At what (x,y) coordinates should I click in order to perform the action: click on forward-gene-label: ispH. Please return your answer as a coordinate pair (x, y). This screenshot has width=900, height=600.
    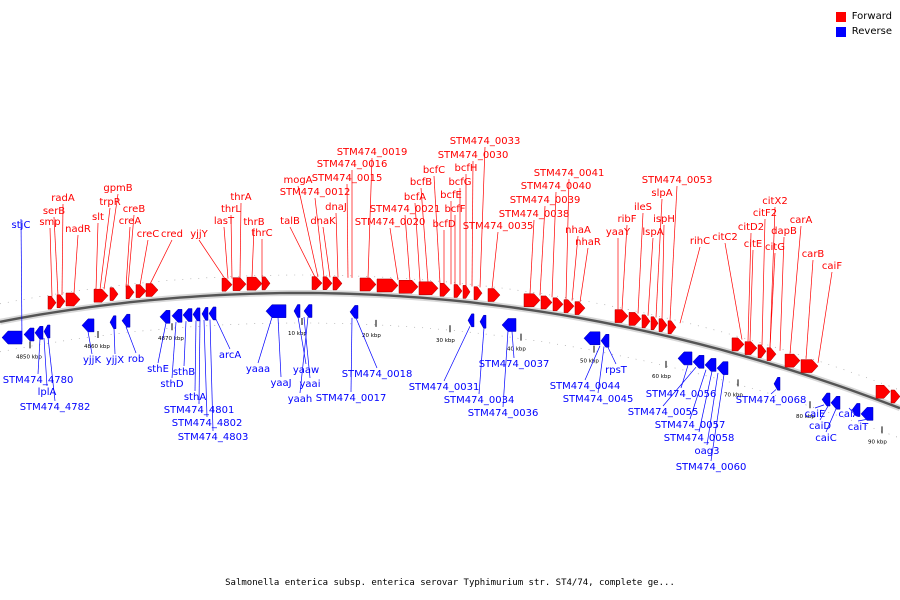
    Looking at the image, I should click on (664, 219).